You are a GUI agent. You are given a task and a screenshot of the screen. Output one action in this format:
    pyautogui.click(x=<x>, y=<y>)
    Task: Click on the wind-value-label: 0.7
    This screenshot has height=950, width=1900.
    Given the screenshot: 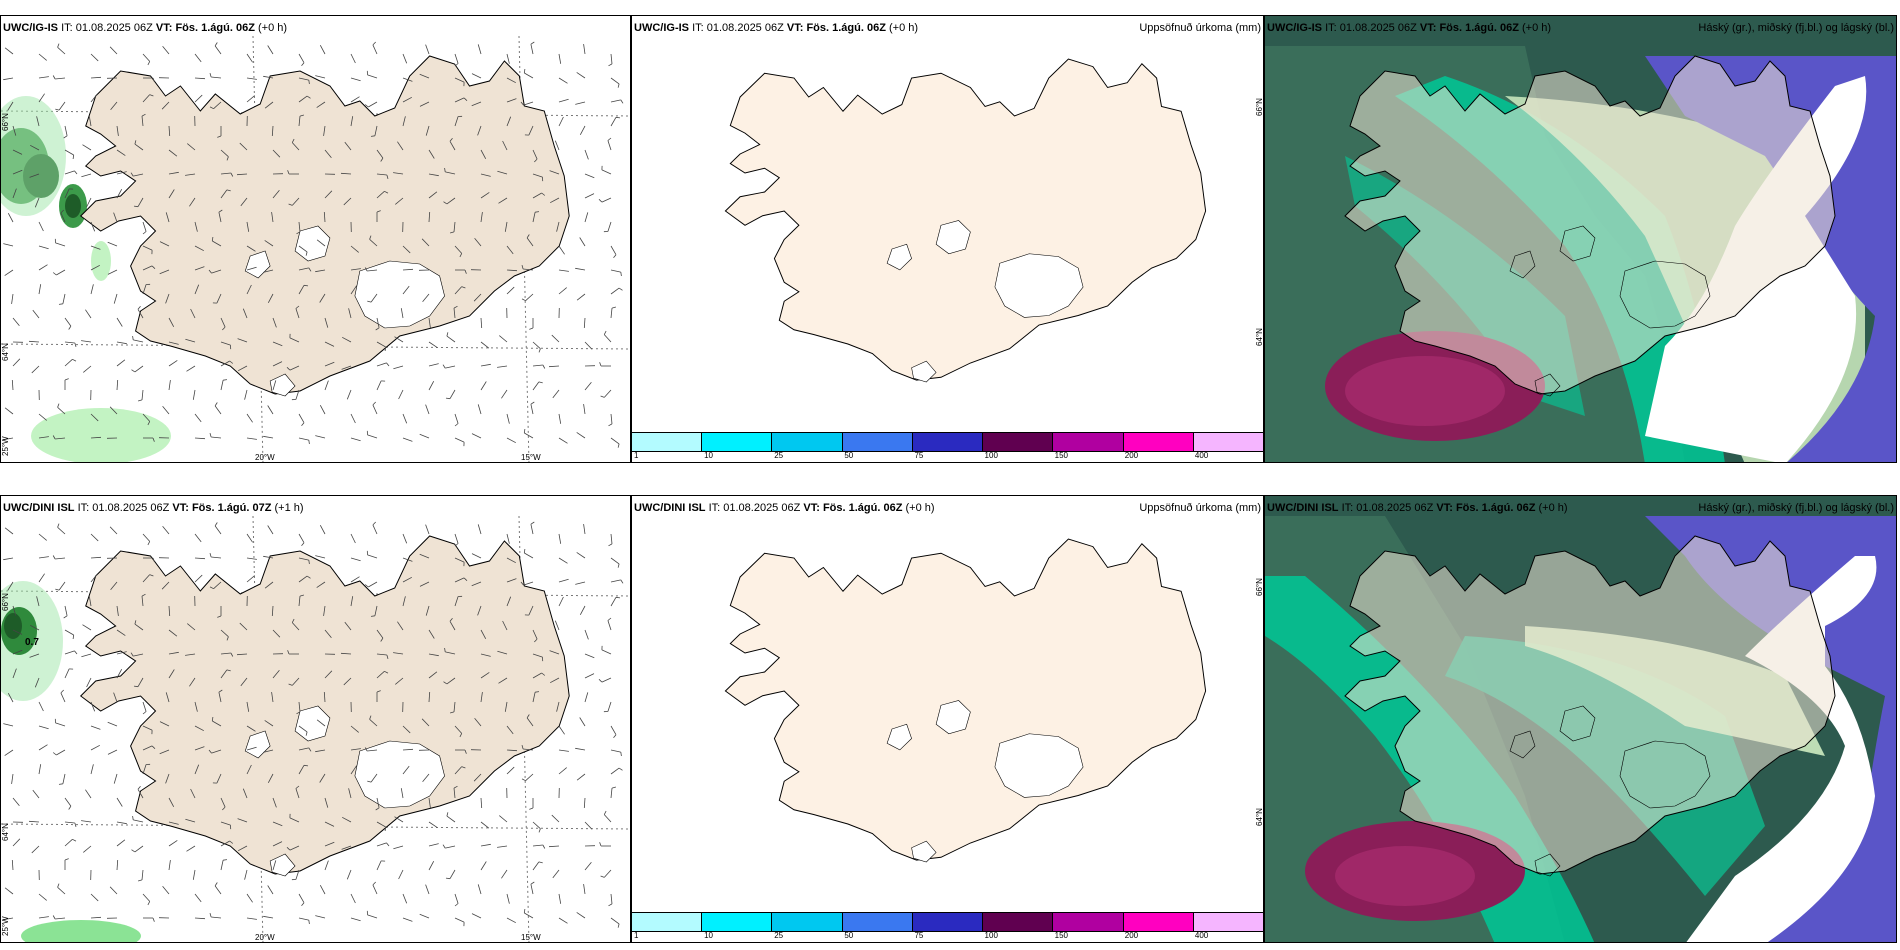 What is the action you would take?
    pyautogui.click(x=32, y=642)
    